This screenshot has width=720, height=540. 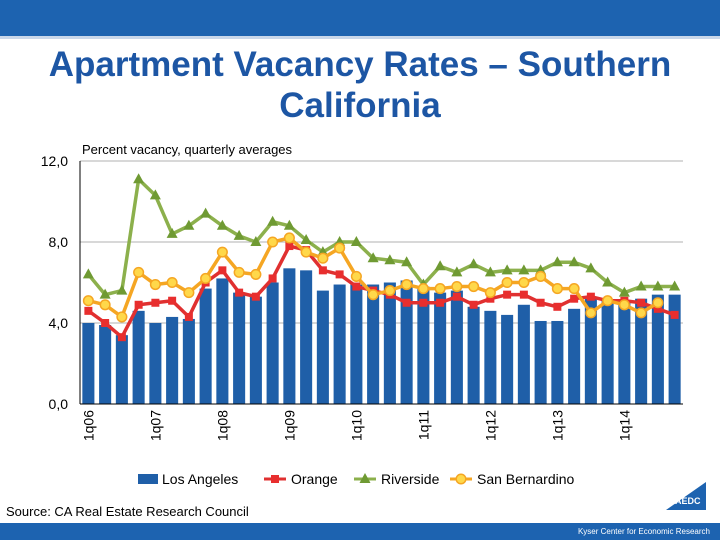 I want to click on footer-bar, so click(x=360, y=531).